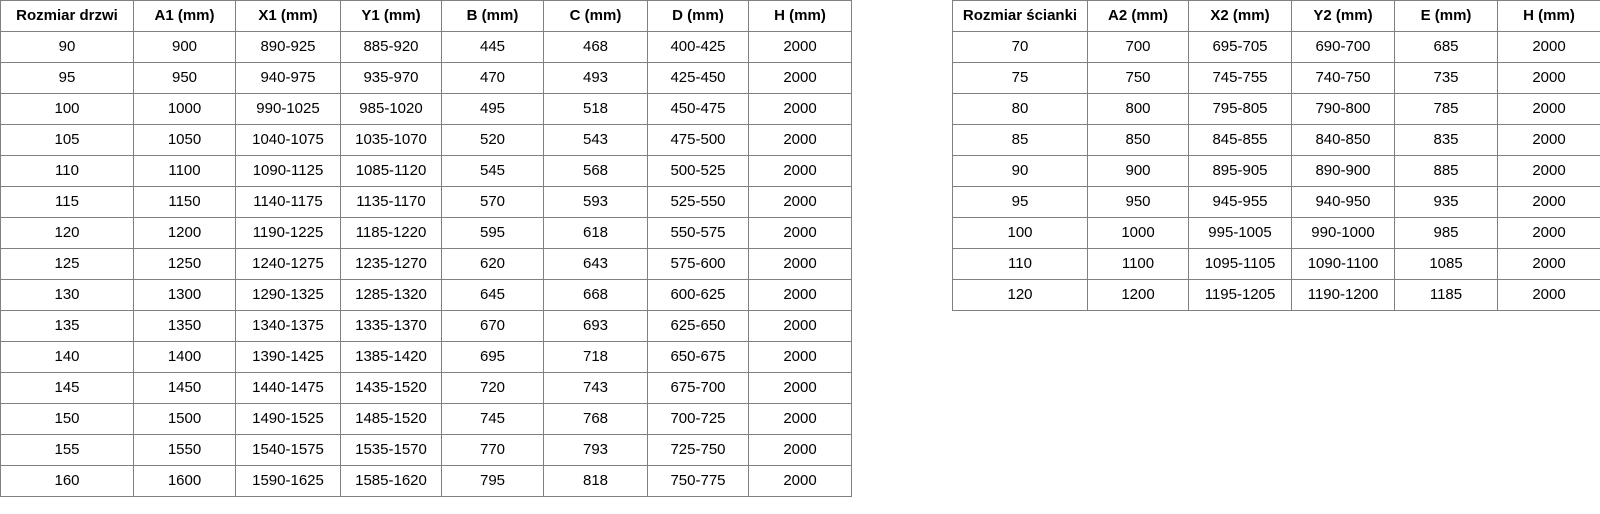 The image size is (1600, 514). Describe the element at coordinates (1138, 295) in the screenshot. I see `table-cell: 1200` at that location.